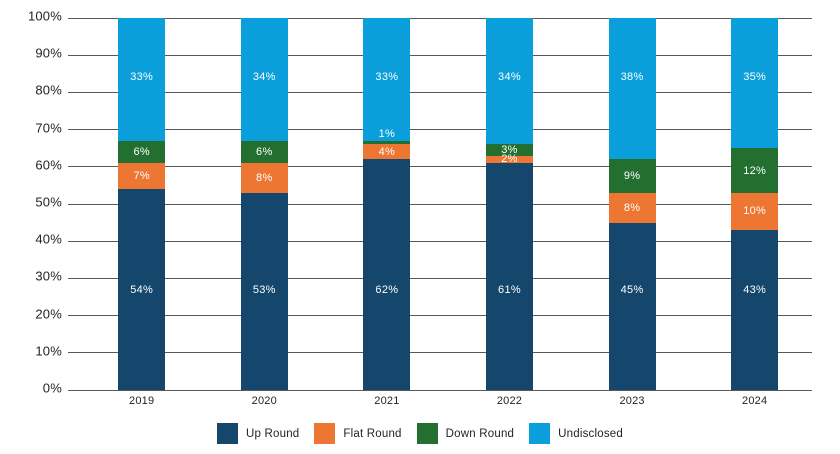 Image resolution: width=840 pixels, height=454 pixels. Describe the element at coordinates (48, 128) in the screenshot. I see `y-axis-tick-label: 70%` at that location.